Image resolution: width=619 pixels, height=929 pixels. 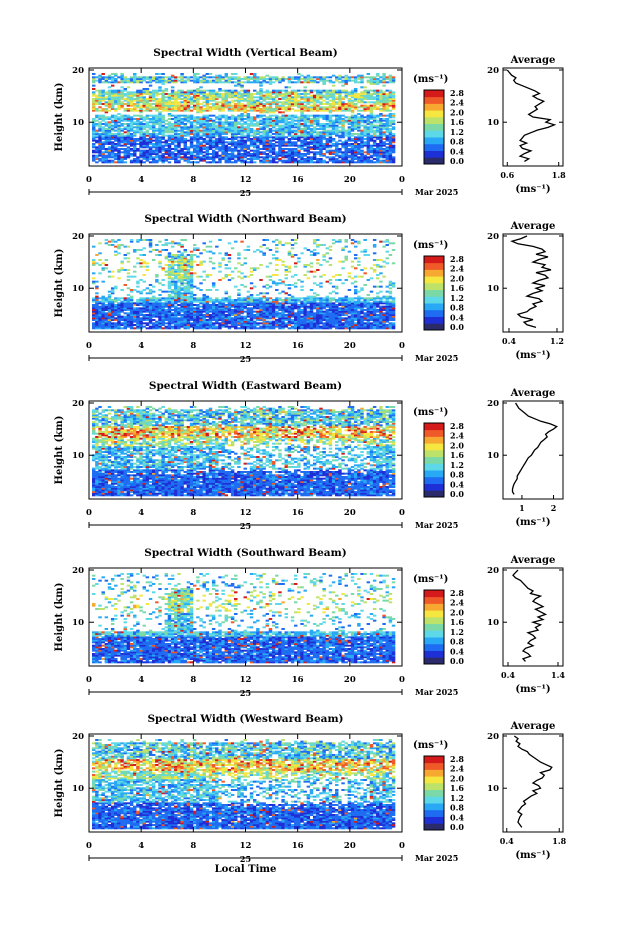 I want to click on colorbar: 2.82.42.01.61.20.80.40.0, so click(x=443, y=293).